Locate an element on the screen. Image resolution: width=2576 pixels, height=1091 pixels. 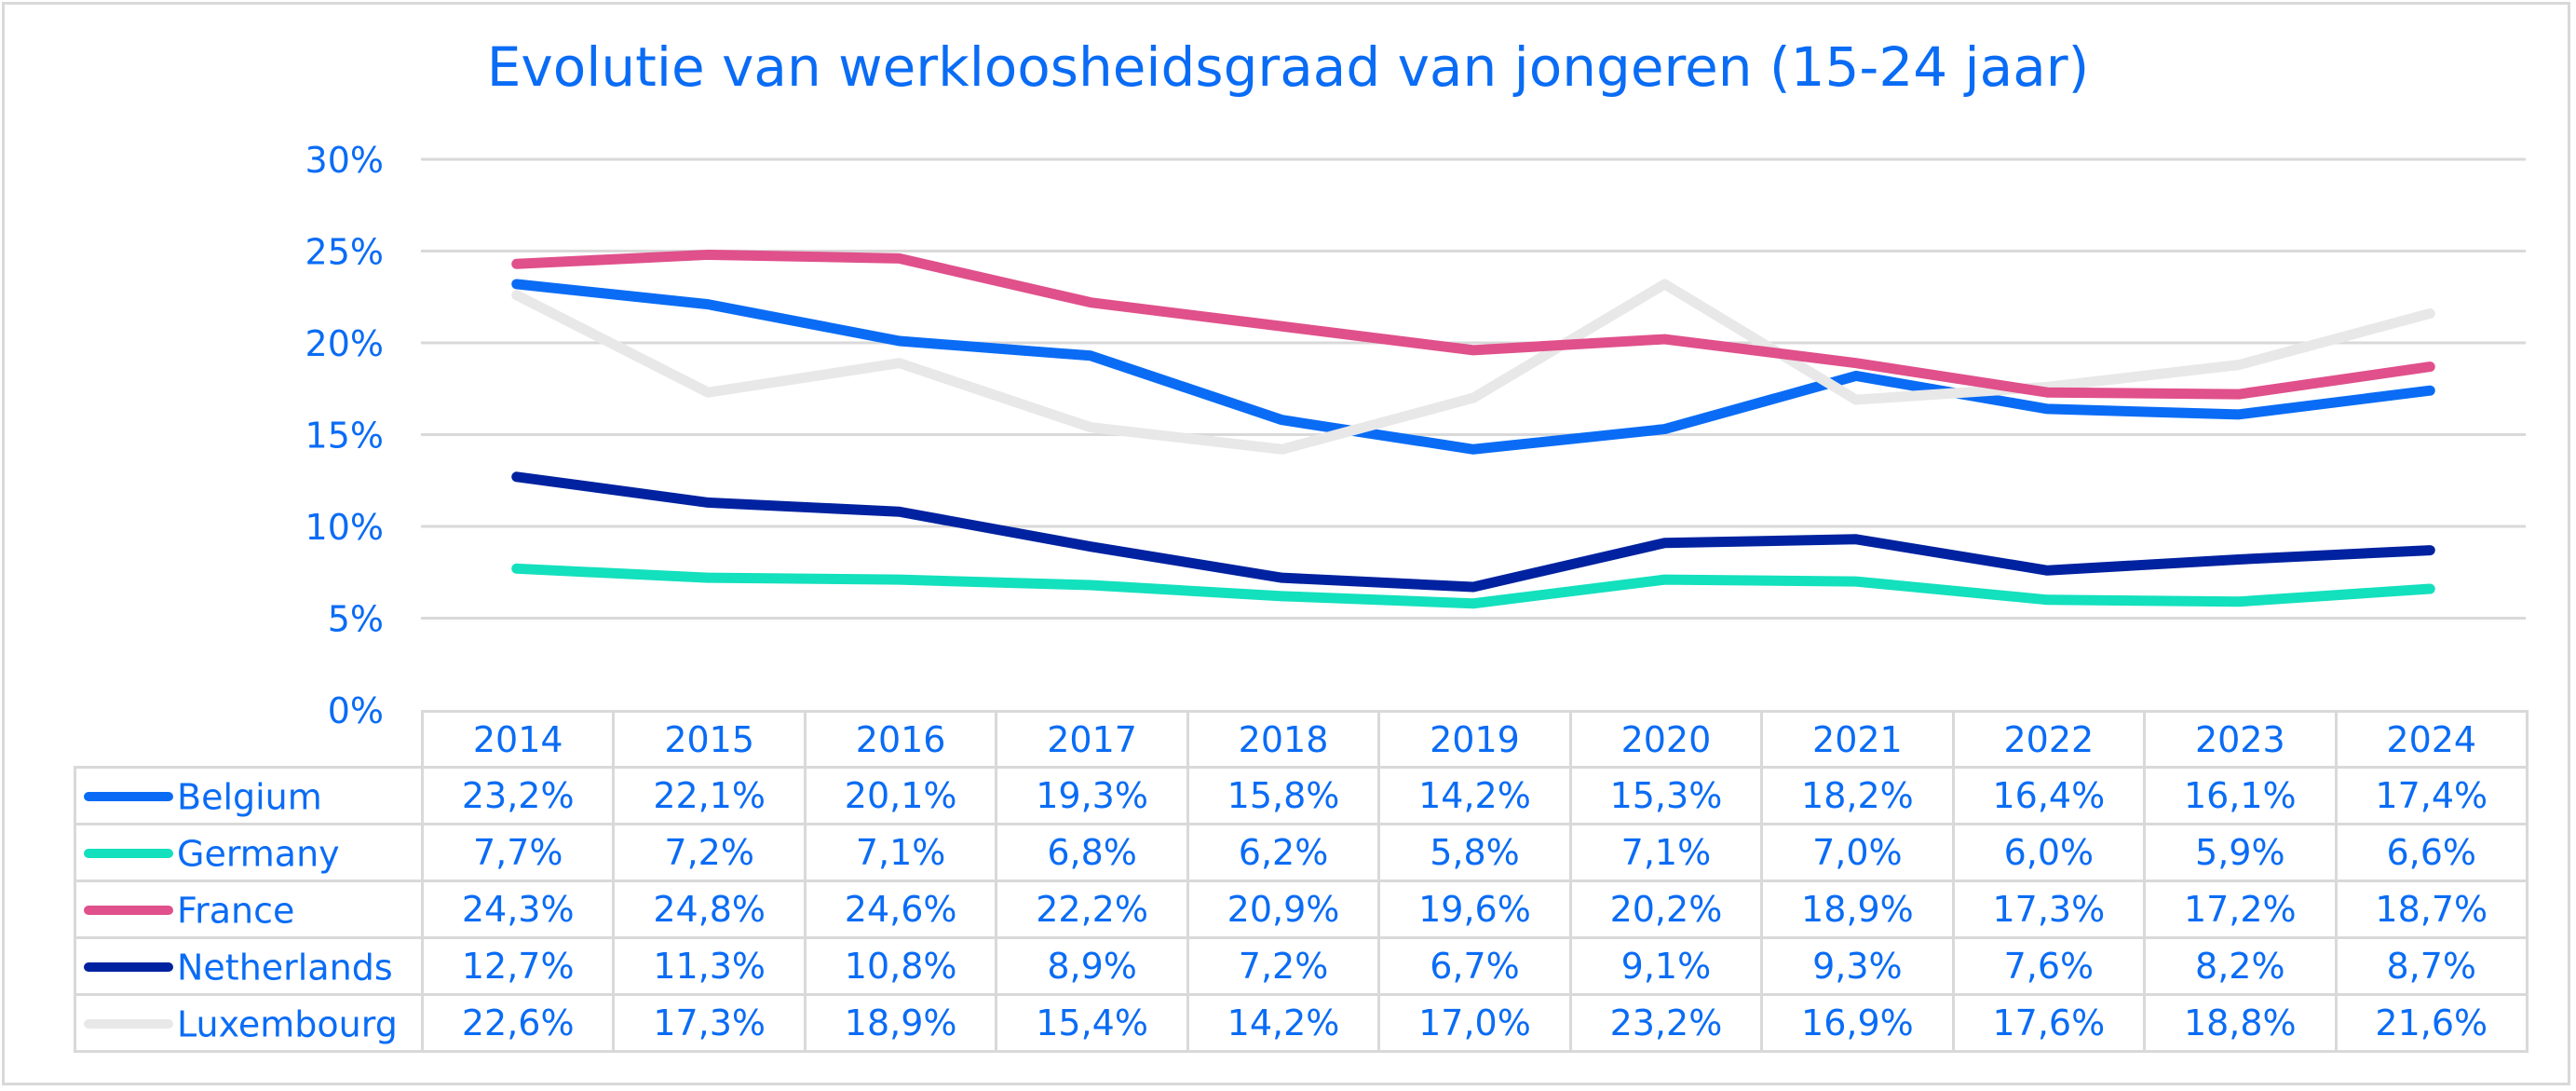
year-header: 2019 is located at coordinates (1474, 739).